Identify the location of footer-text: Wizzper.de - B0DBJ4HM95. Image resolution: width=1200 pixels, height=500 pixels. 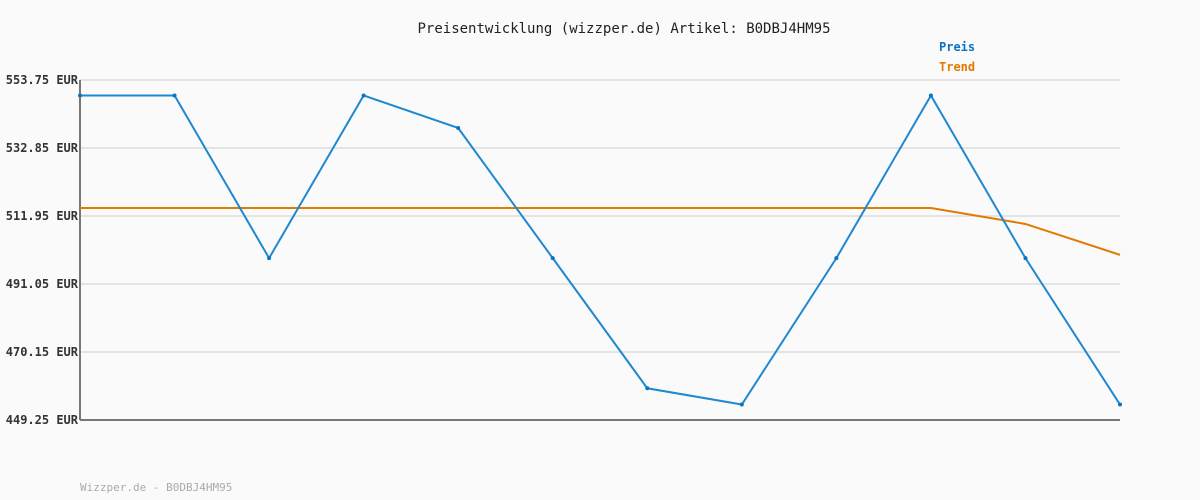
(156, 487).